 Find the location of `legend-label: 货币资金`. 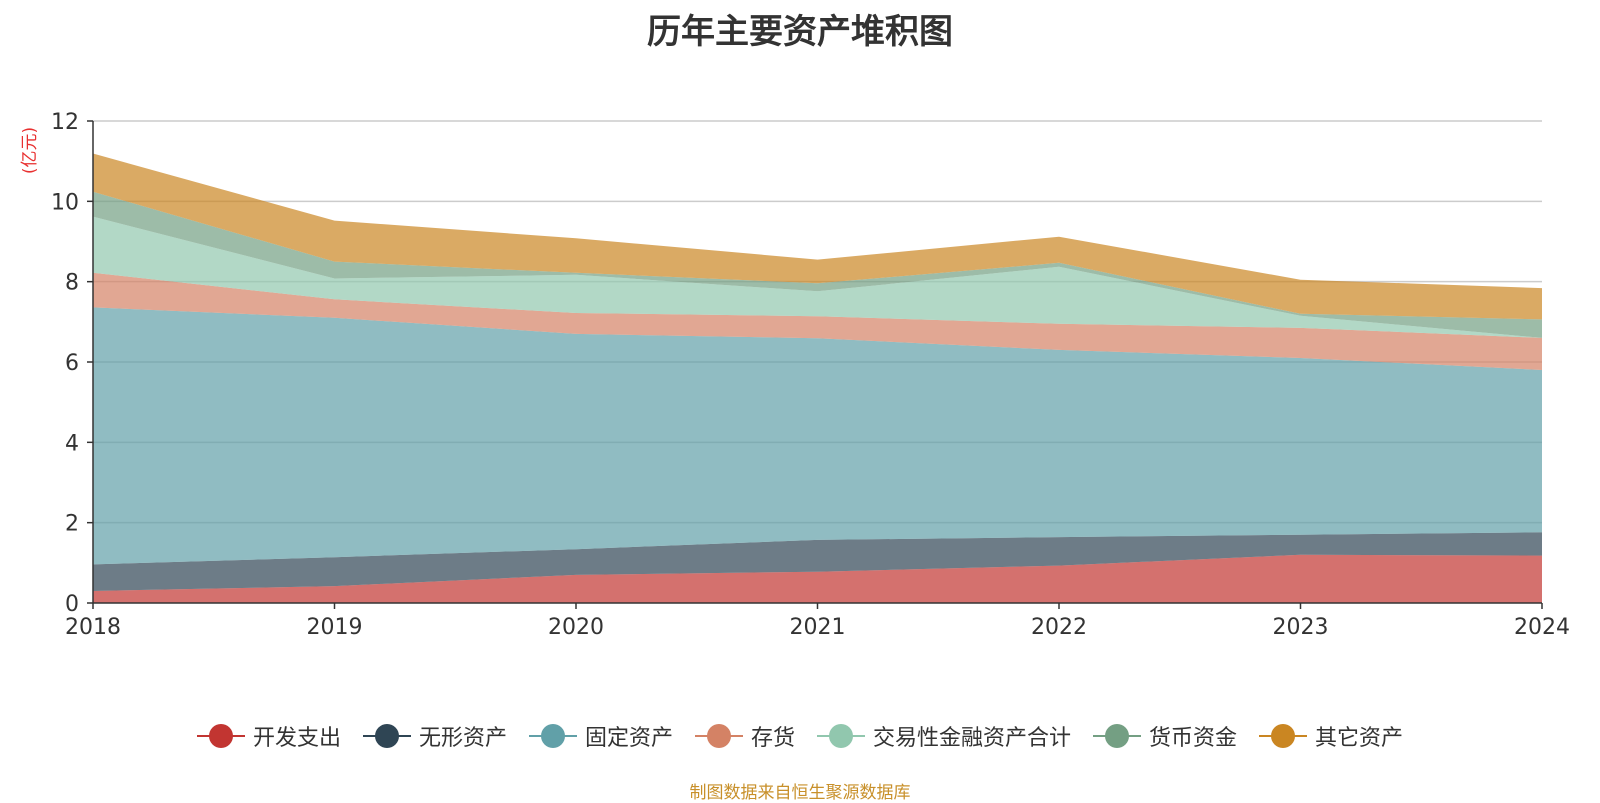

legend-label: 货币资金 is located at coordinates (1193, 738).